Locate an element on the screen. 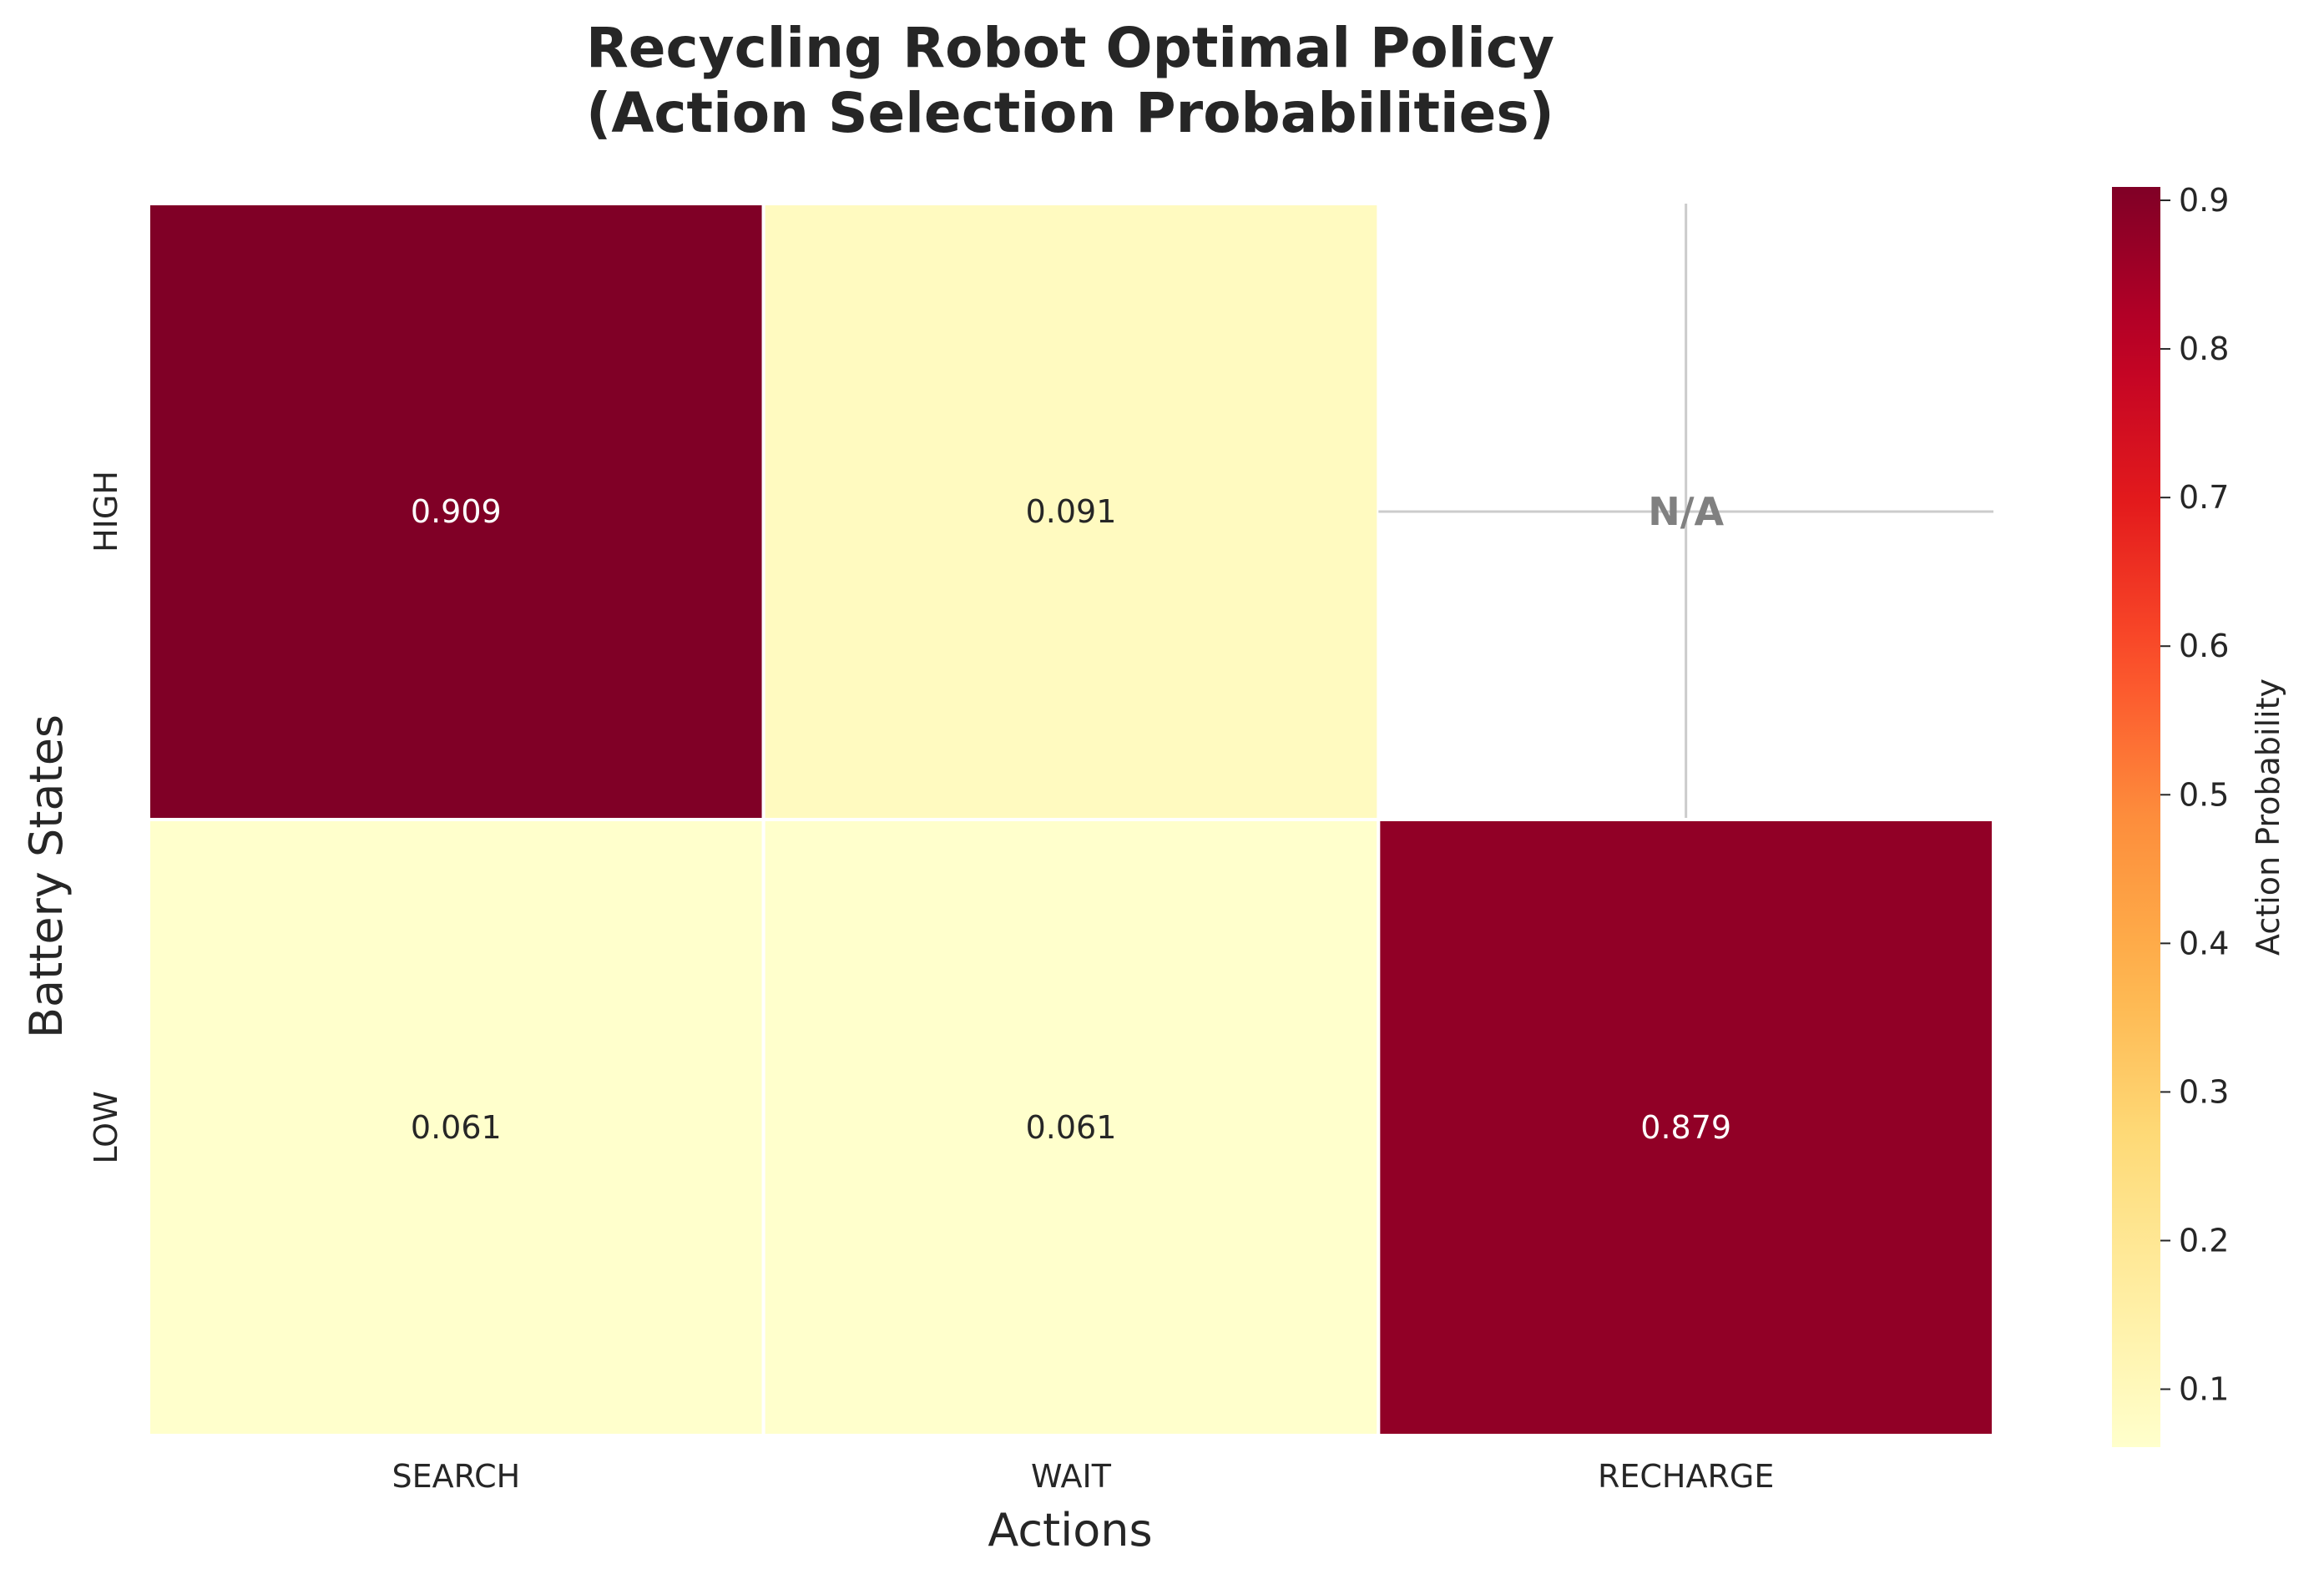 The width and height of the screenshot is (2324, 1579). cell-missing-label: N/A is located at coordinates (1686, 511).